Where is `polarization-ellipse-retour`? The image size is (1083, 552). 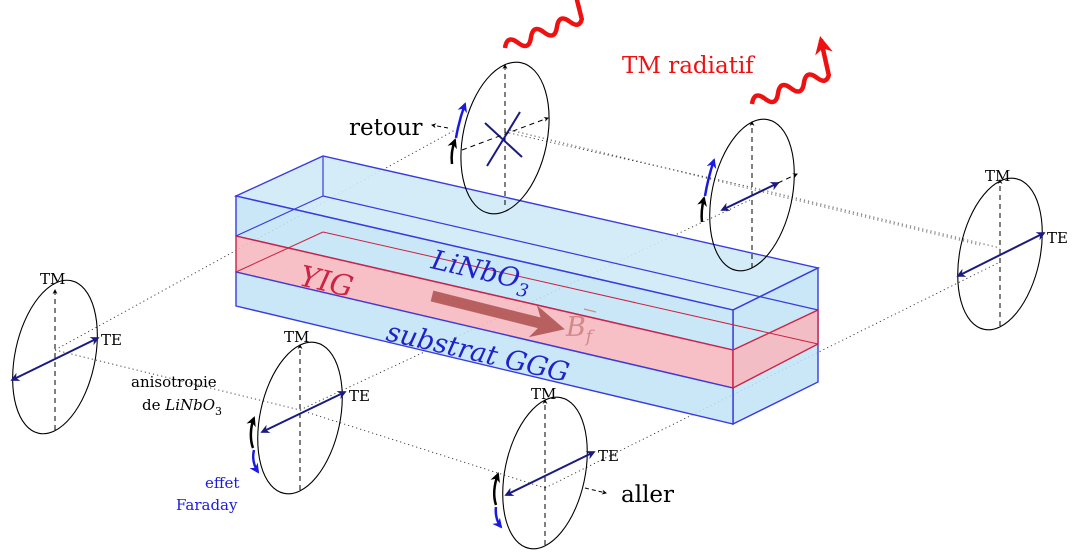 polarization-ellipse-retour is located at coordinates (498, 138).